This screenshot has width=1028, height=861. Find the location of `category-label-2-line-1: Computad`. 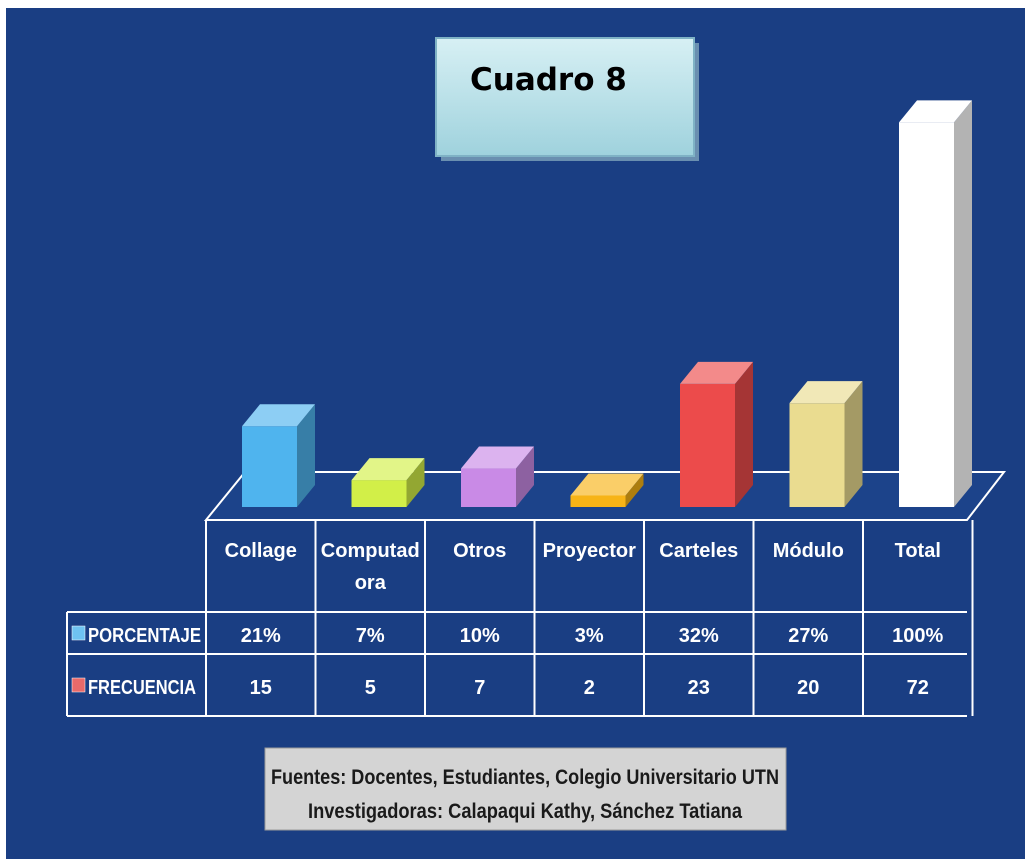

category-label-2-line-1: Computad is located at coordinates (370, 551).